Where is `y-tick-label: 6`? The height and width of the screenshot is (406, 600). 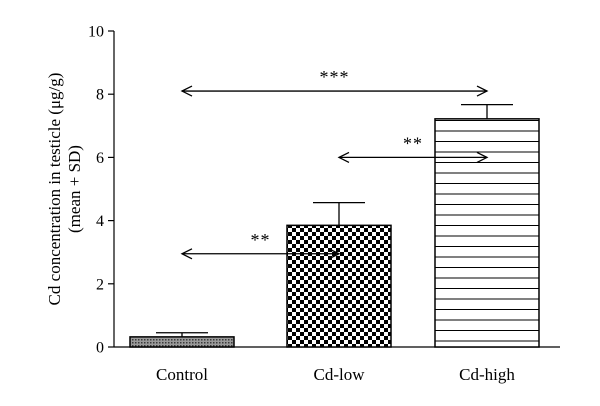 y-tick-label: 6 is located at coordinates (100, 158).